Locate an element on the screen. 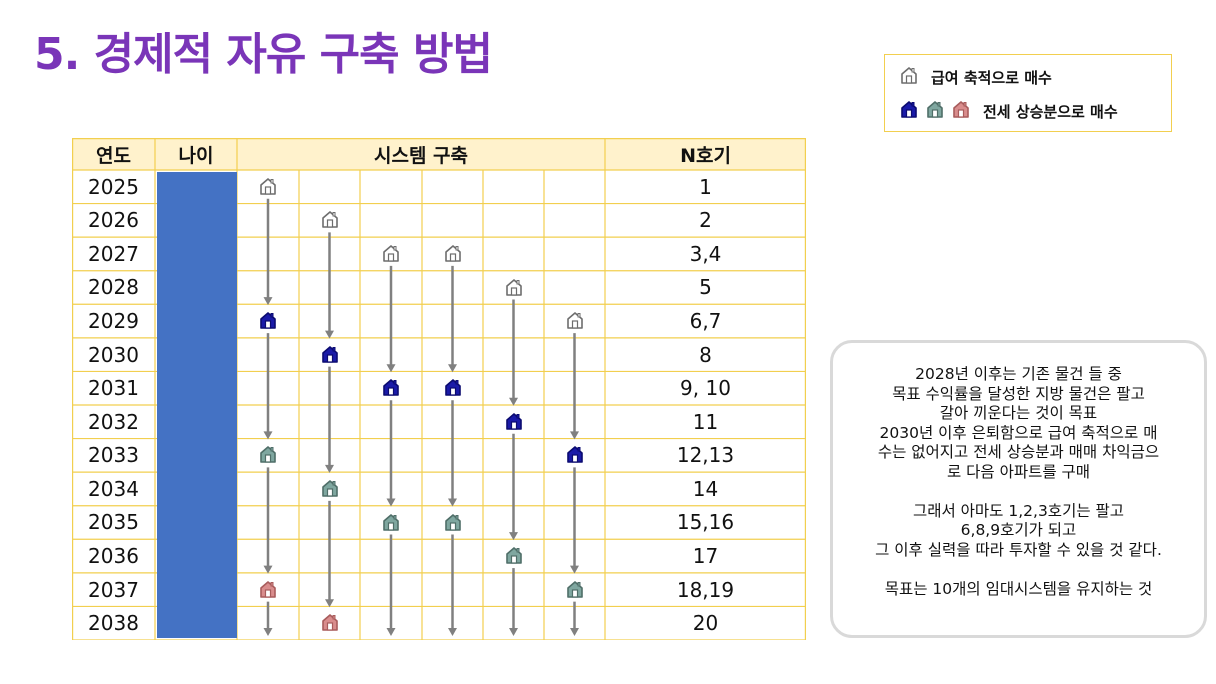 The width and height of the screenshot is (1216, 684). legend-box: 급여 축적으로 매수 전세 상승분으로 매수 is located at coordinates (1028, 93).